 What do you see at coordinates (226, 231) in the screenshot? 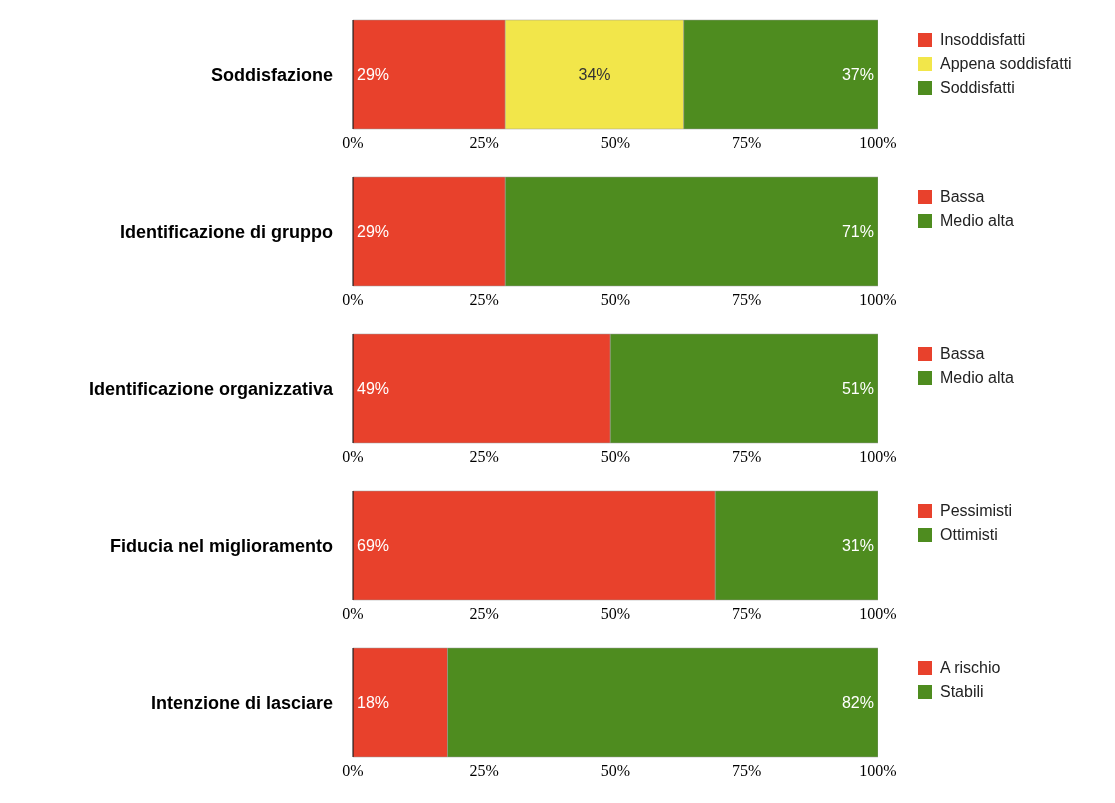
I see `y-tick-label: Identificazione di gruppo` at bounding box center [226, 231].